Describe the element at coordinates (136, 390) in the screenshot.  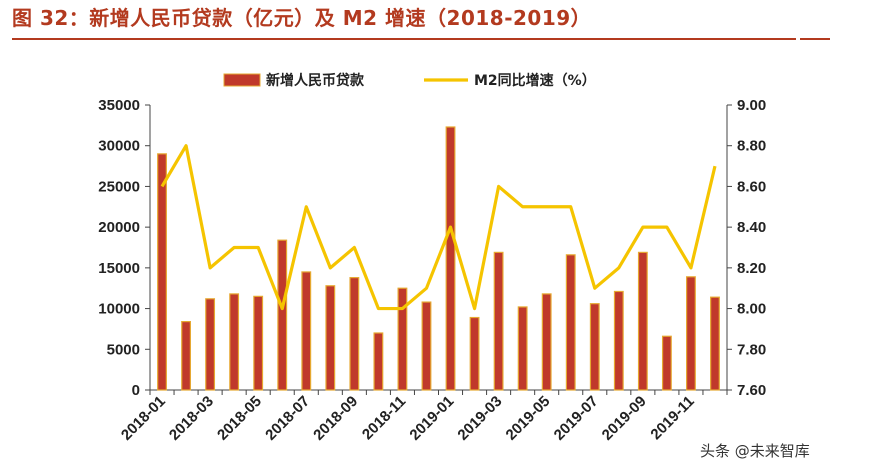
I see `left-tick-label: 0` at that location.